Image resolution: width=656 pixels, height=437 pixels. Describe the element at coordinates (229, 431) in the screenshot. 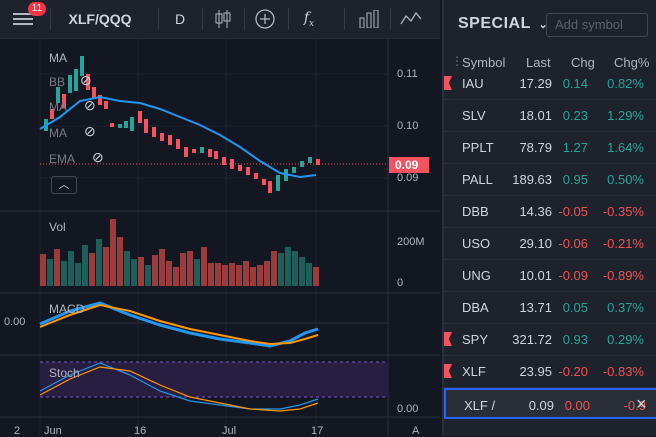

I see `time-axis-label: Jul` at that location.